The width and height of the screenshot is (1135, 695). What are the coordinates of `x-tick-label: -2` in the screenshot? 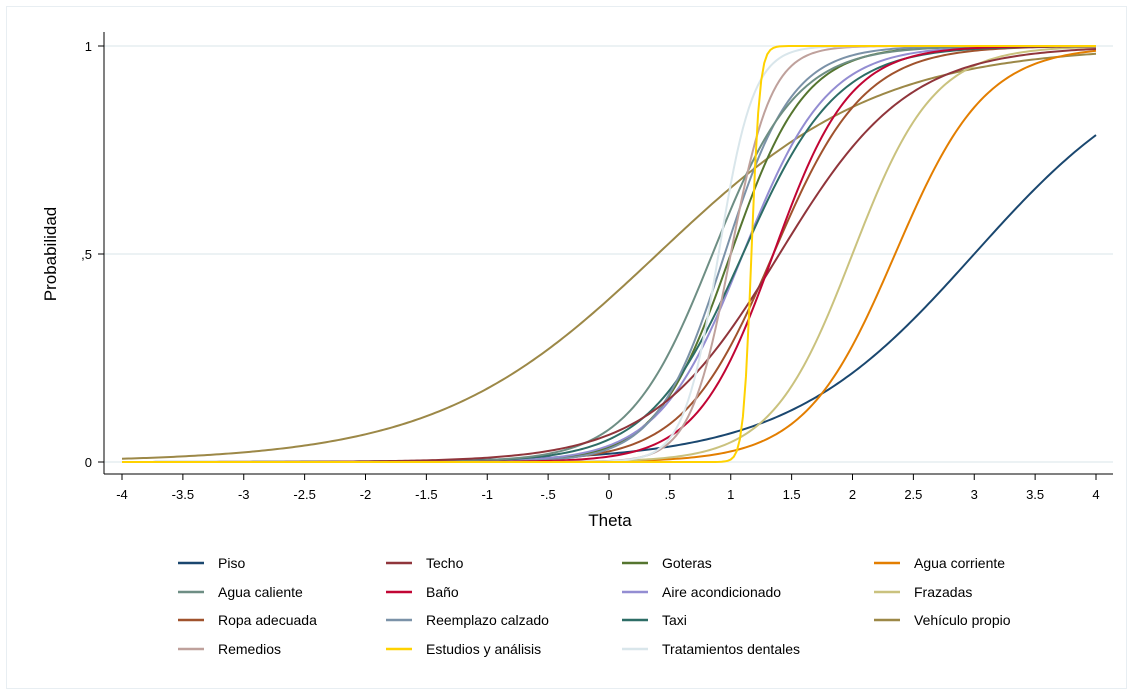 It's located at (366, 494).